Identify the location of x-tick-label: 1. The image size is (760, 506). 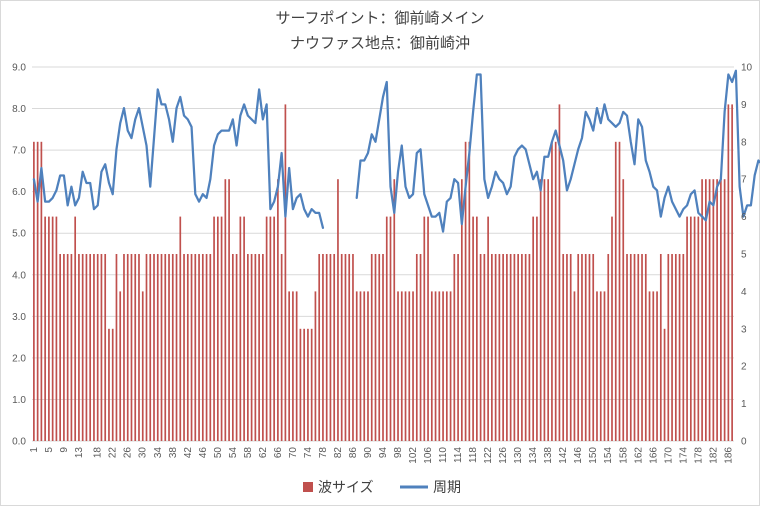
(34, 450).